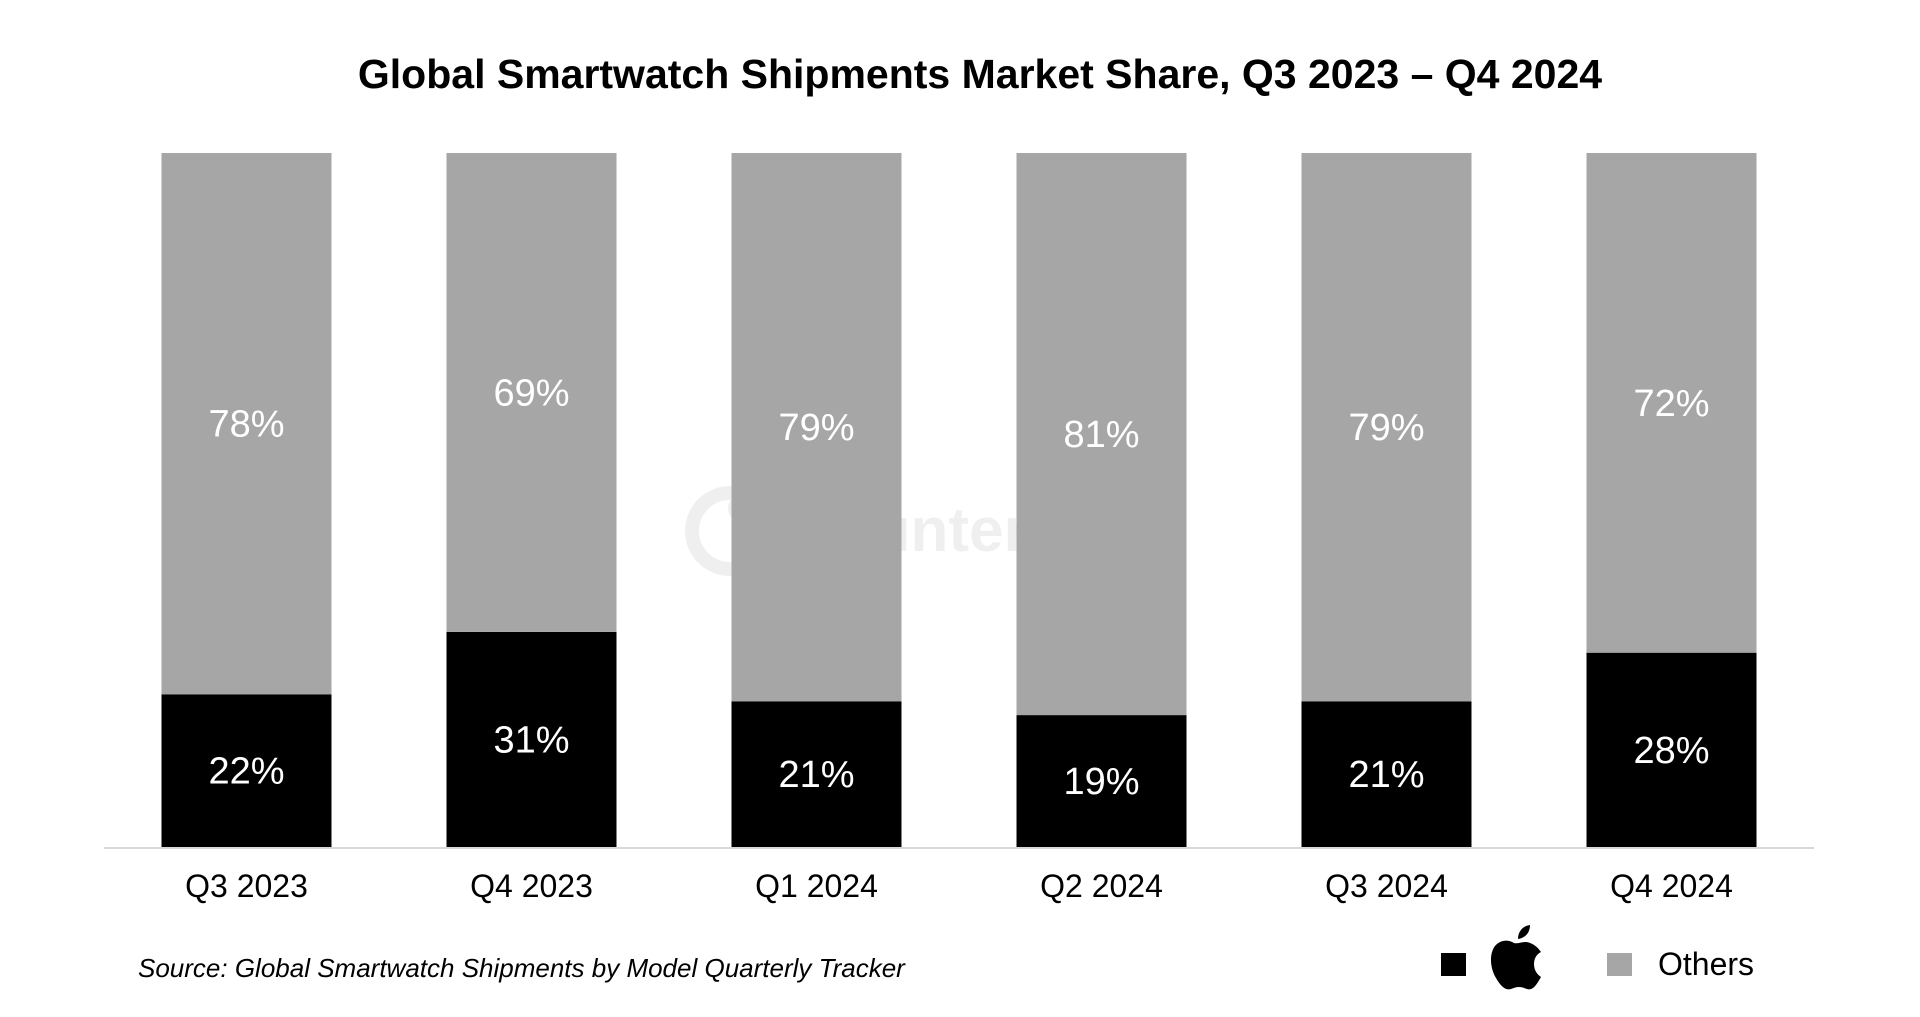  I want to click on data-label-apple-q3-2024: 21%, so click(1386, 775).